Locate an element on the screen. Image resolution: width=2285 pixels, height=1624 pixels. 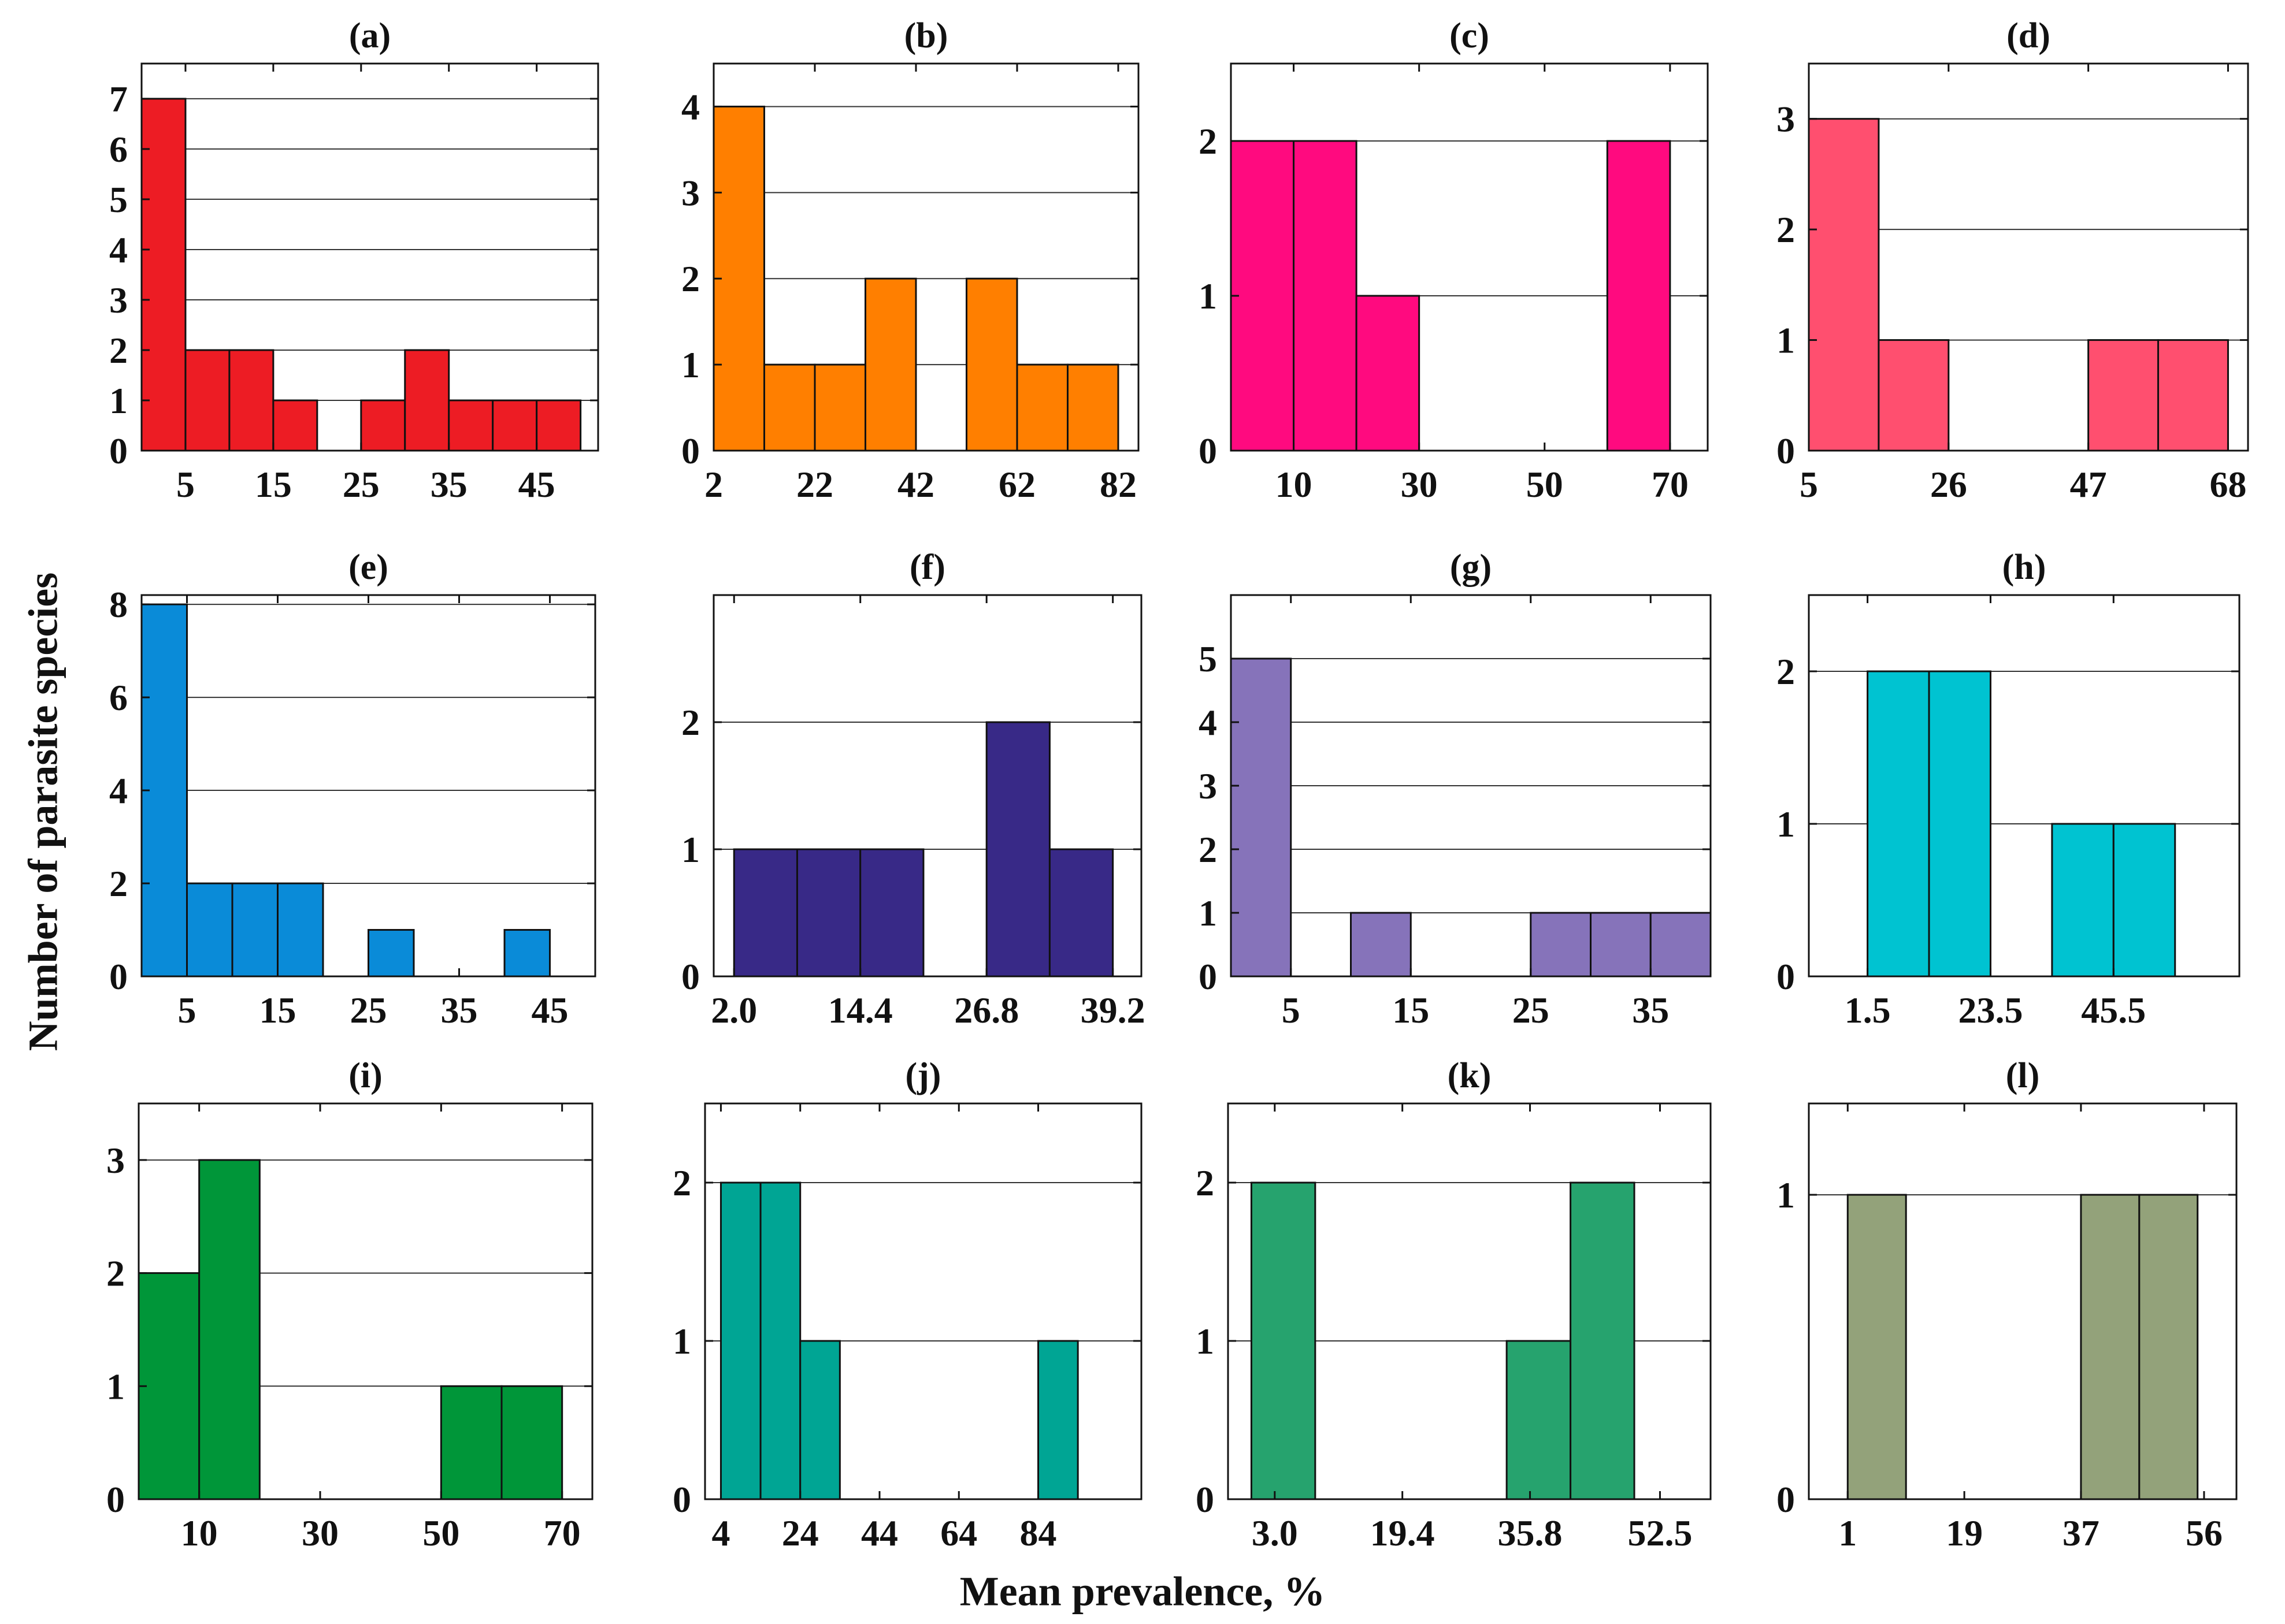
panel-title: (b) is located at coordinates (926, 35).